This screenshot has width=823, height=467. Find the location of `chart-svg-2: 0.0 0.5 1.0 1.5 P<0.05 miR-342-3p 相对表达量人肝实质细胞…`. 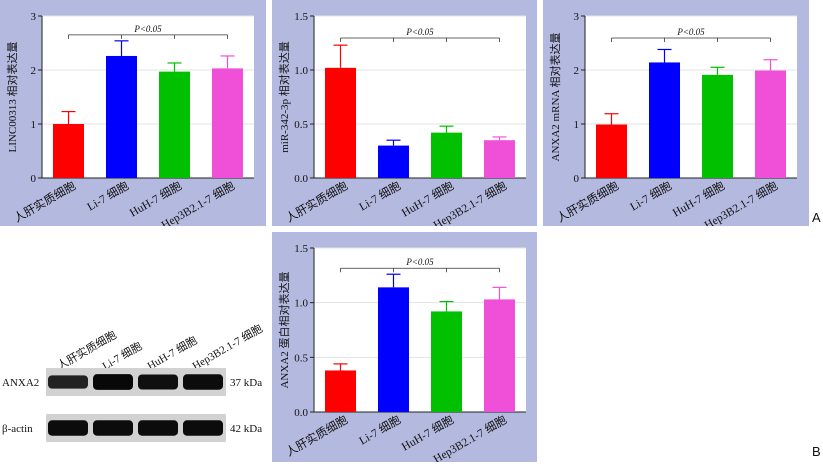

chart-svg-2: 0.0 0.5 1.0 1.5 P<0.05 miR-342-3p 相对表达量人肝实质细胞… is located at coordinates (401, 121).